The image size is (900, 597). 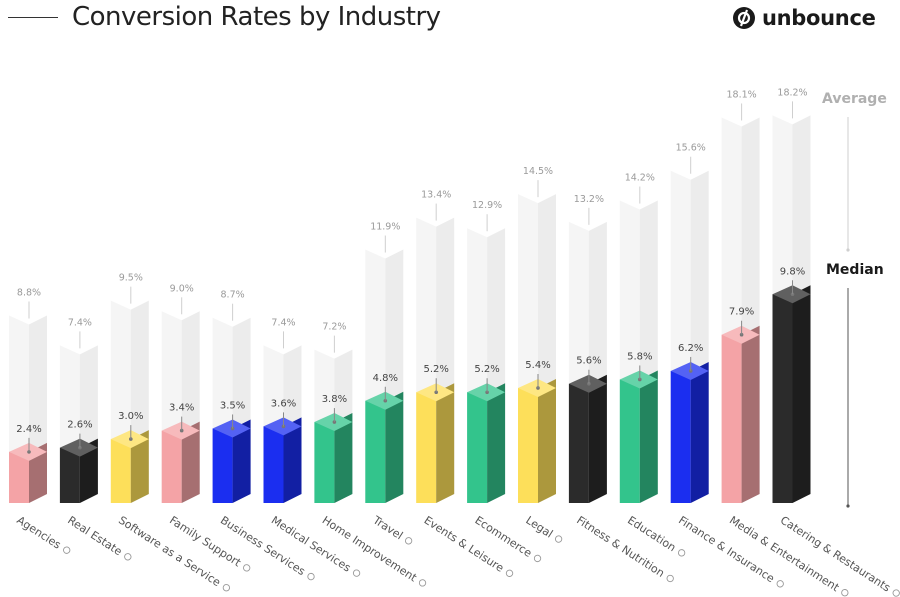 I want to click on category-label: Medical Services, so click(x=315, y=545).